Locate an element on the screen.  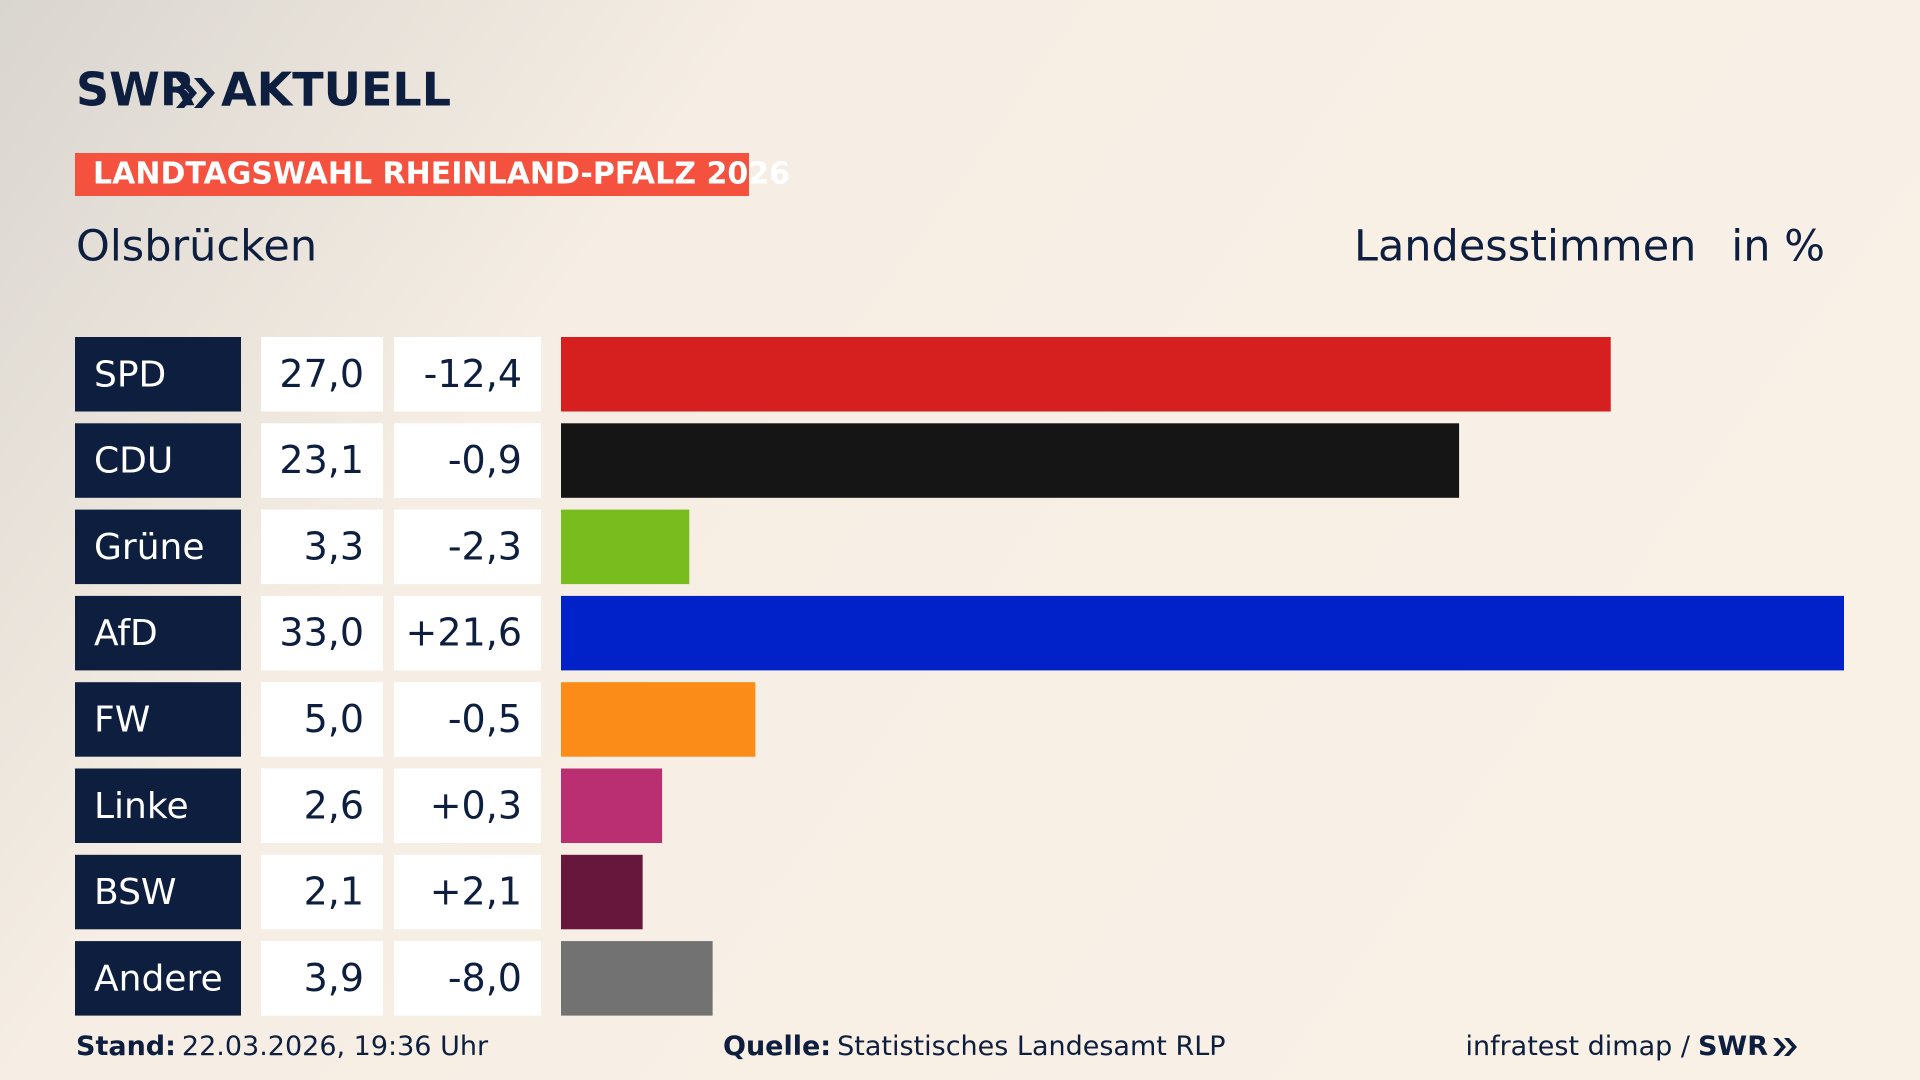
party-label: SPD is located at coordinates (130, 374).